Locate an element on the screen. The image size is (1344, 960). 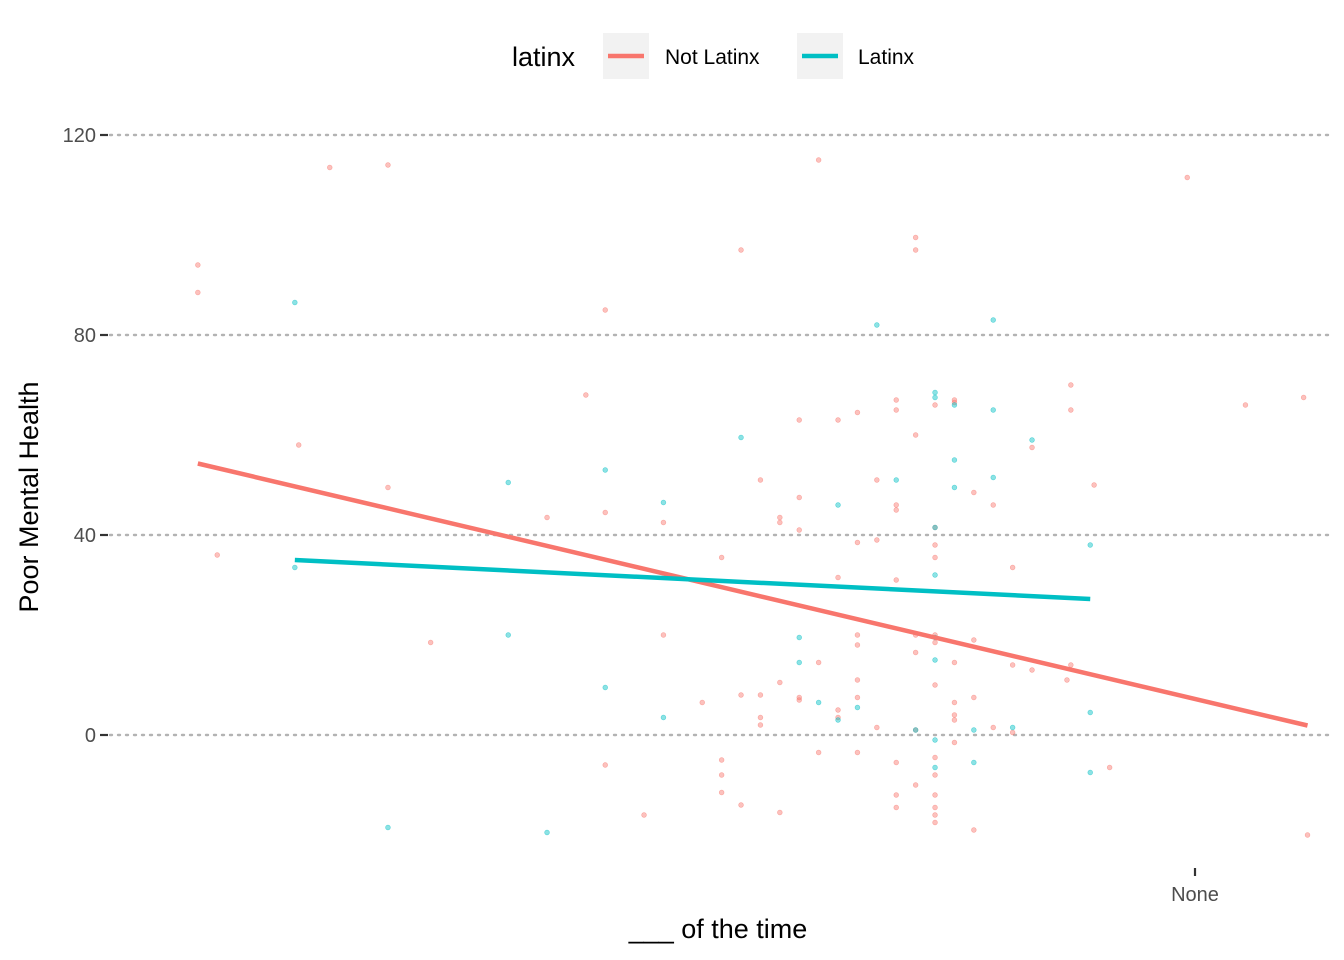
x-axis: None is located at coordinates (1195, 887).